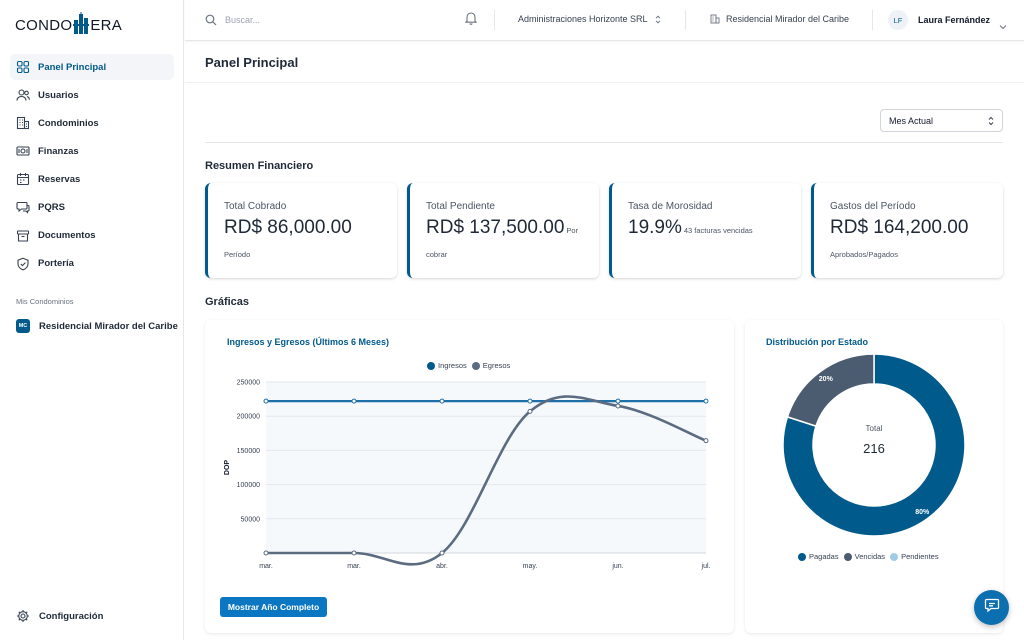  Describe the element at coordinates (72, 67) in the screenshot. I see `sidebar-item-label: Panel Principal` at that location.